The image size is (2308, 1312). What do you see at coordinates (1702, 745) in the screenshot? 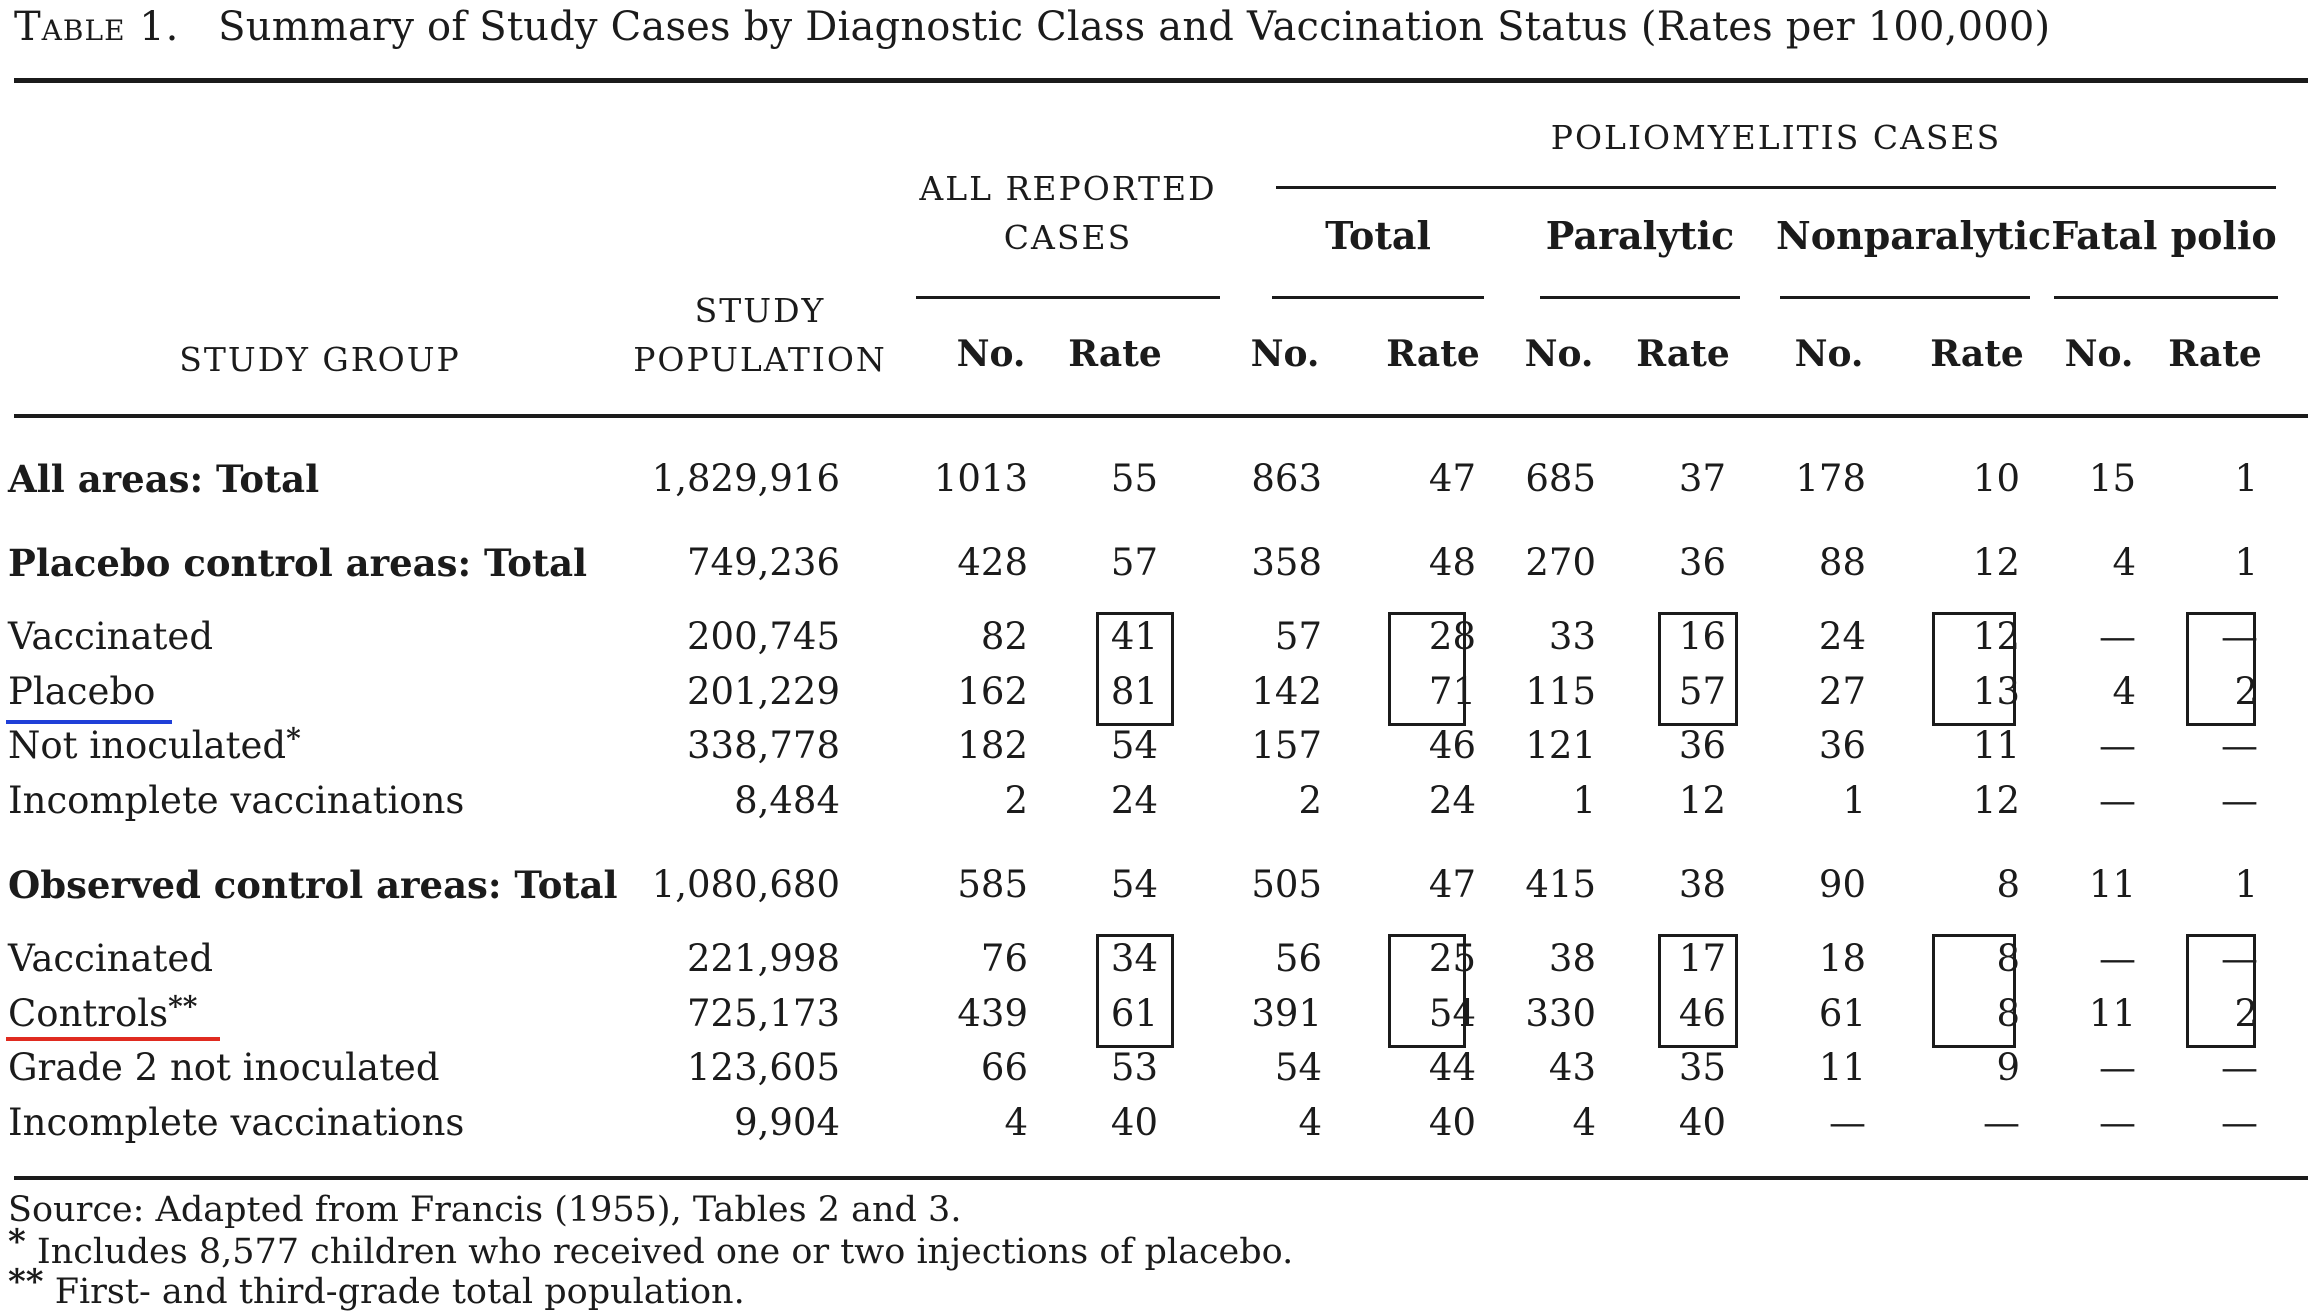
I see `cell-paralytic-rate: 36` at bounding box center [1702, 745].